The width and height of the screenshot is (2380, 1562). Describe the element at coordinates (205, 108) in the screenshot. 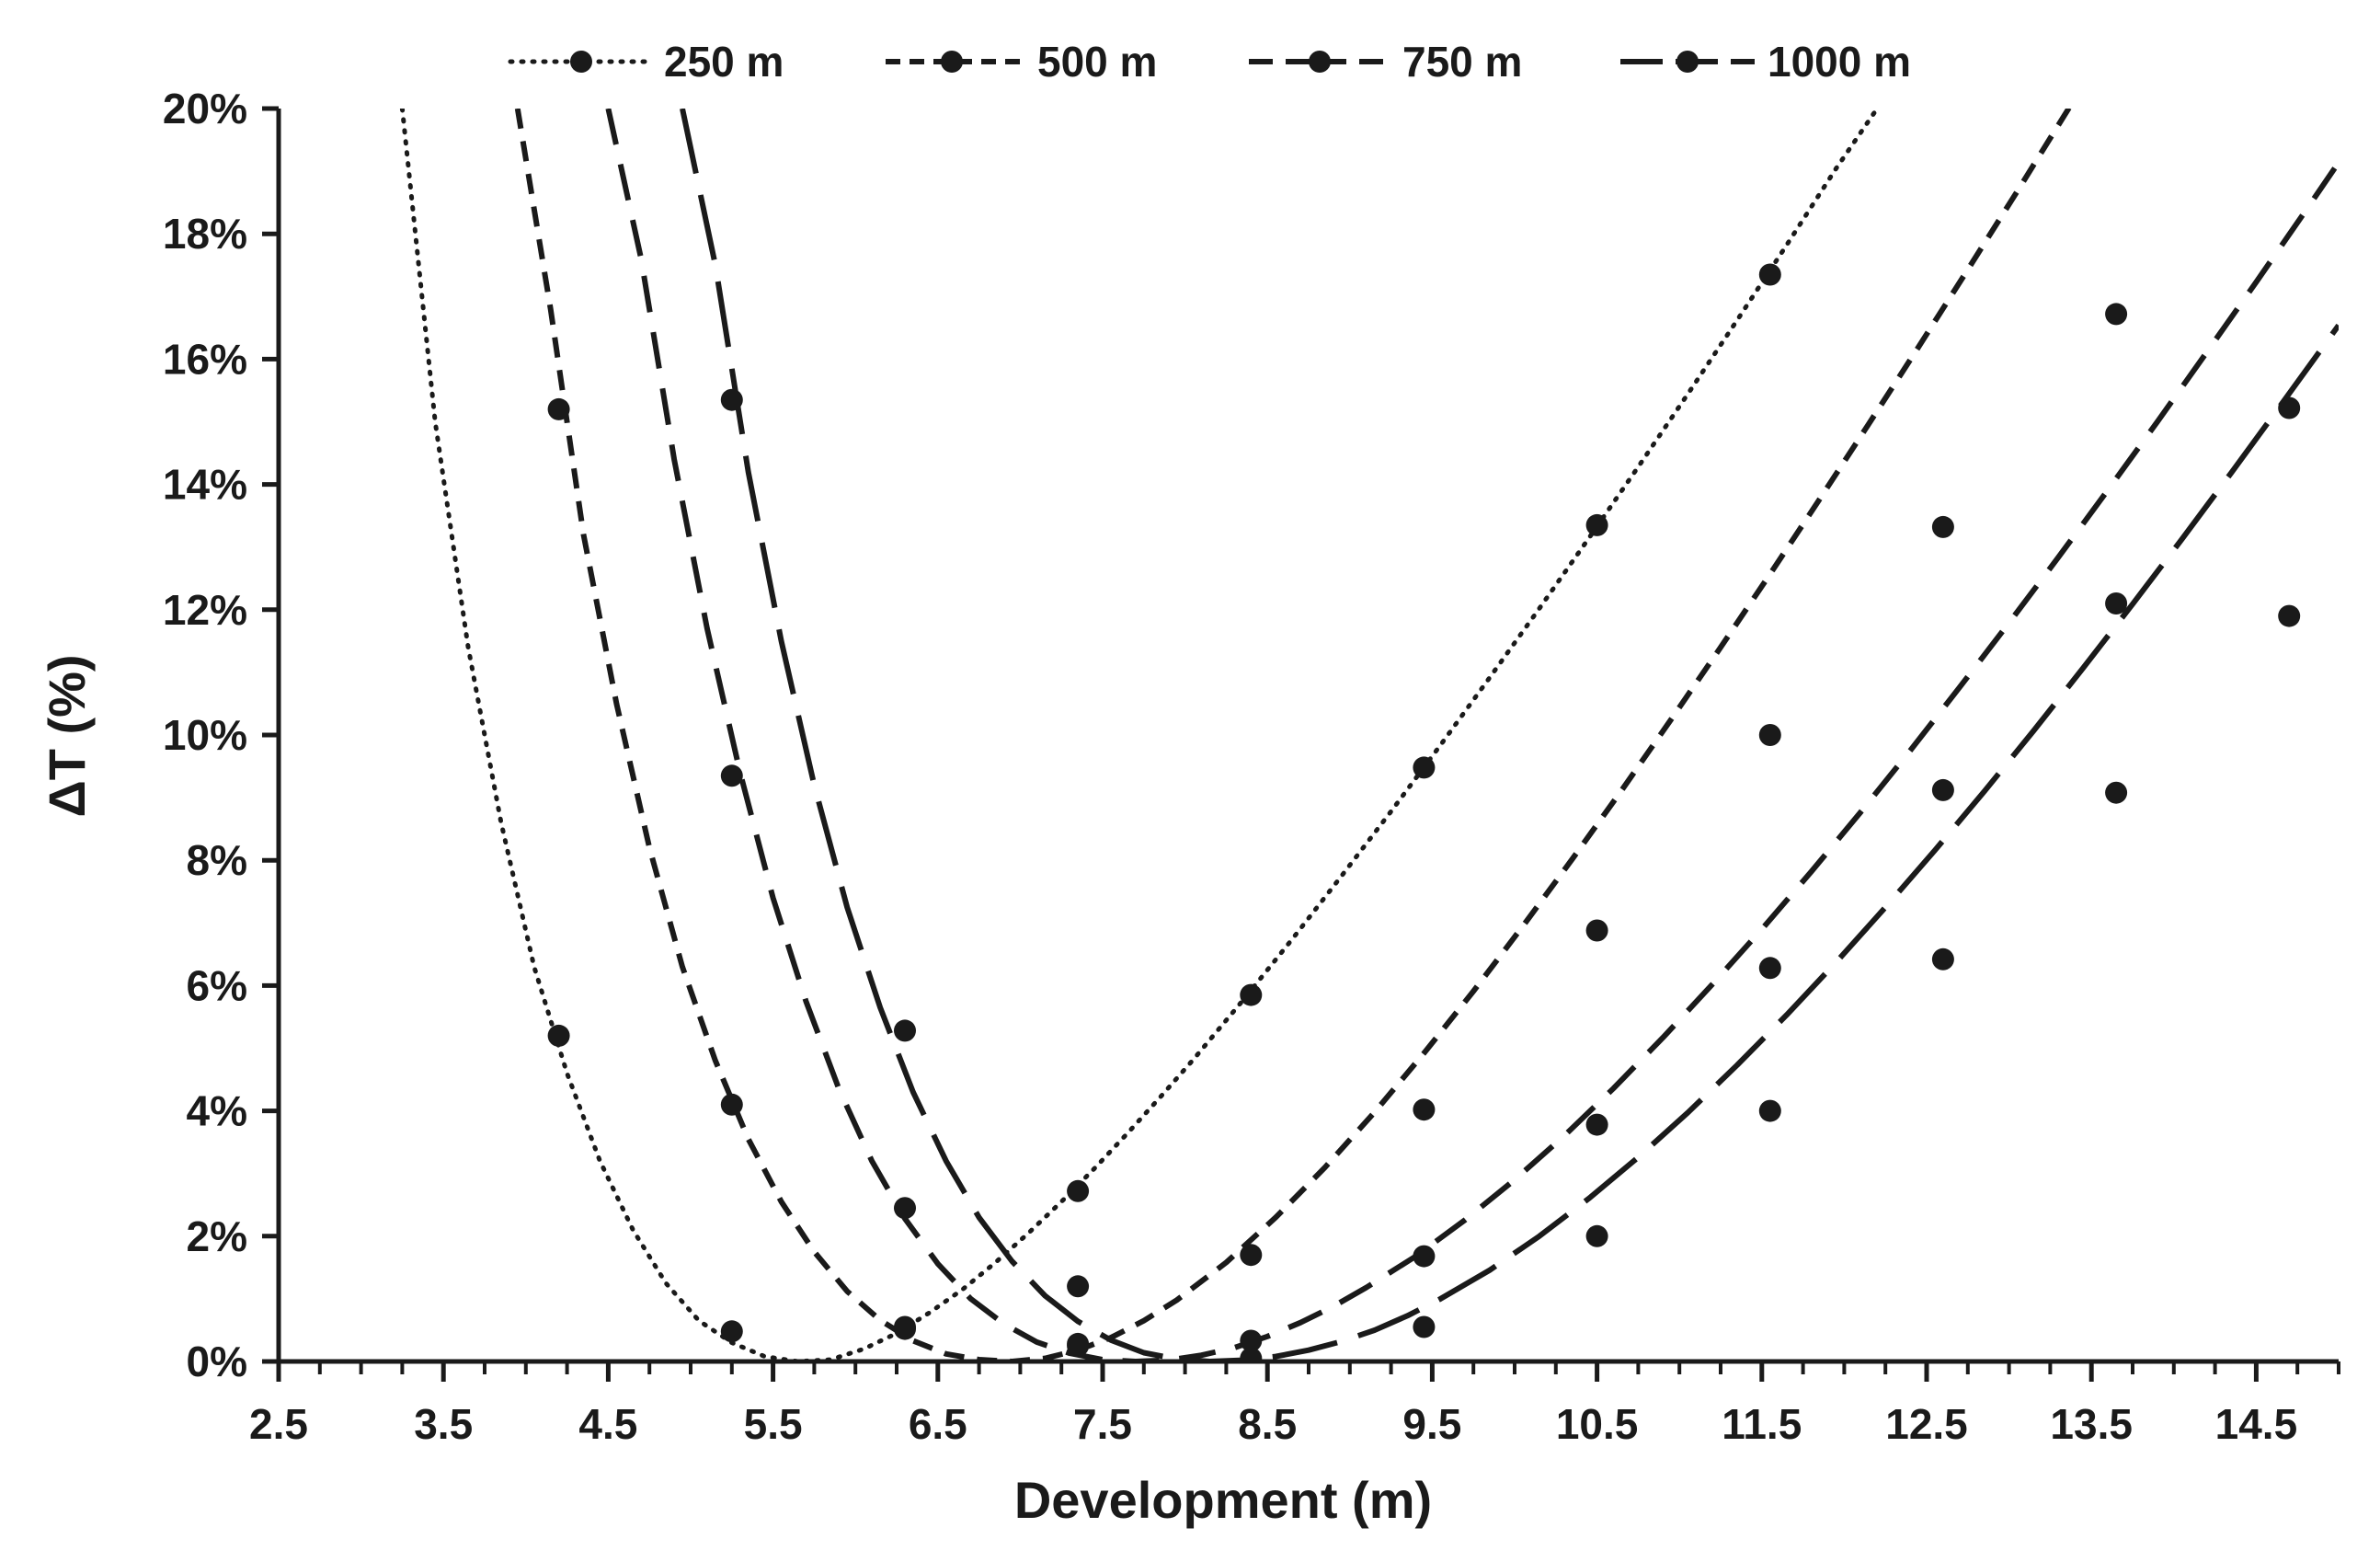

I see `y-tick-label: 20%` at that location.